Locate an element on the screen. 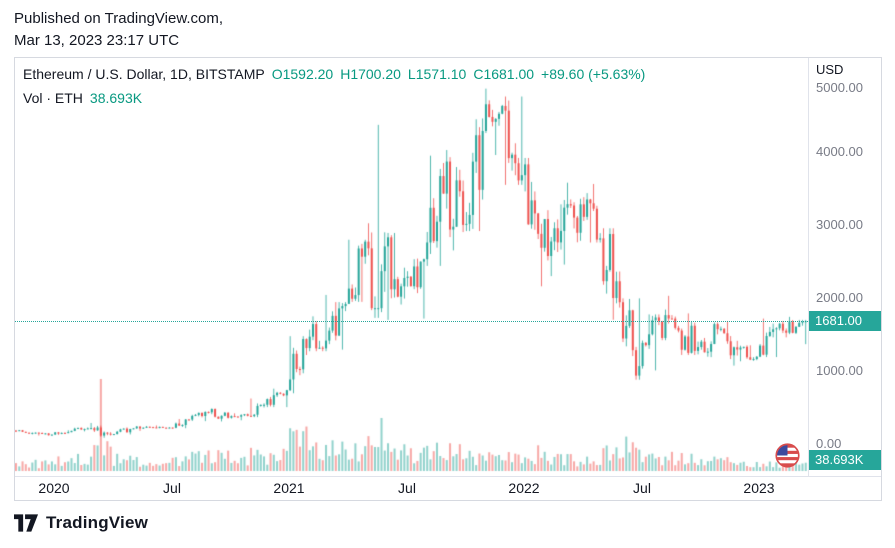 The height and width of the screenshot is (548, 895). currency-label: USD is located at coordinates (830, 69).